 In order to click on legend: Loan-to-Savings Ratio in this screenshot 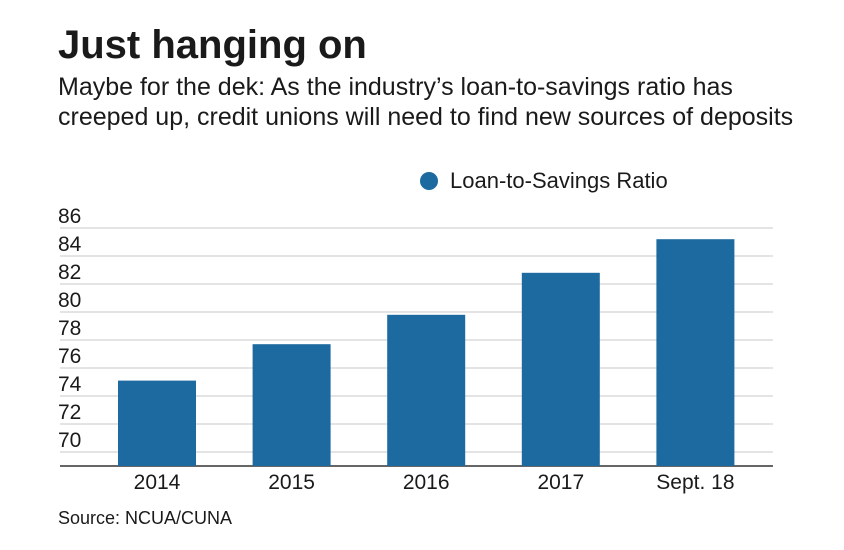, I will do `click(544, 181)`.